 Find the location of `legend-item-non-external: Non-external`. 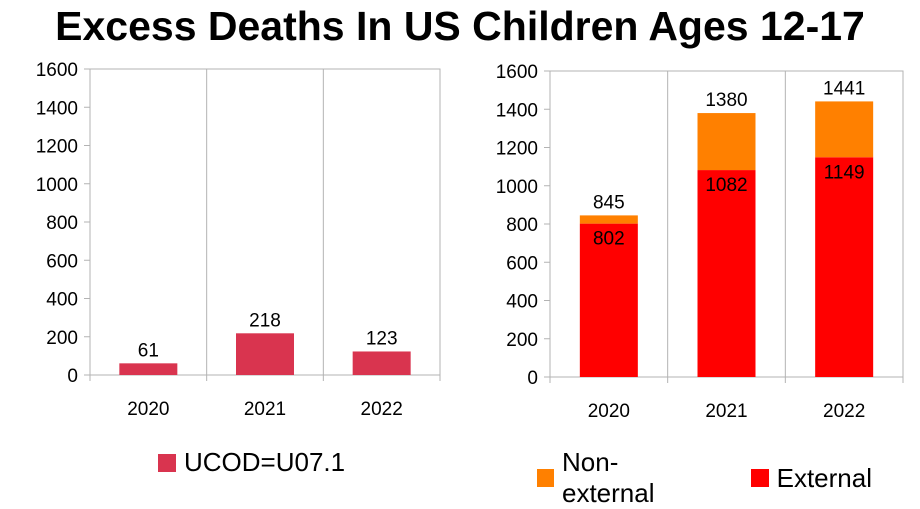

legend-item-non-external: Non-external is located at coordinates (620, 478).